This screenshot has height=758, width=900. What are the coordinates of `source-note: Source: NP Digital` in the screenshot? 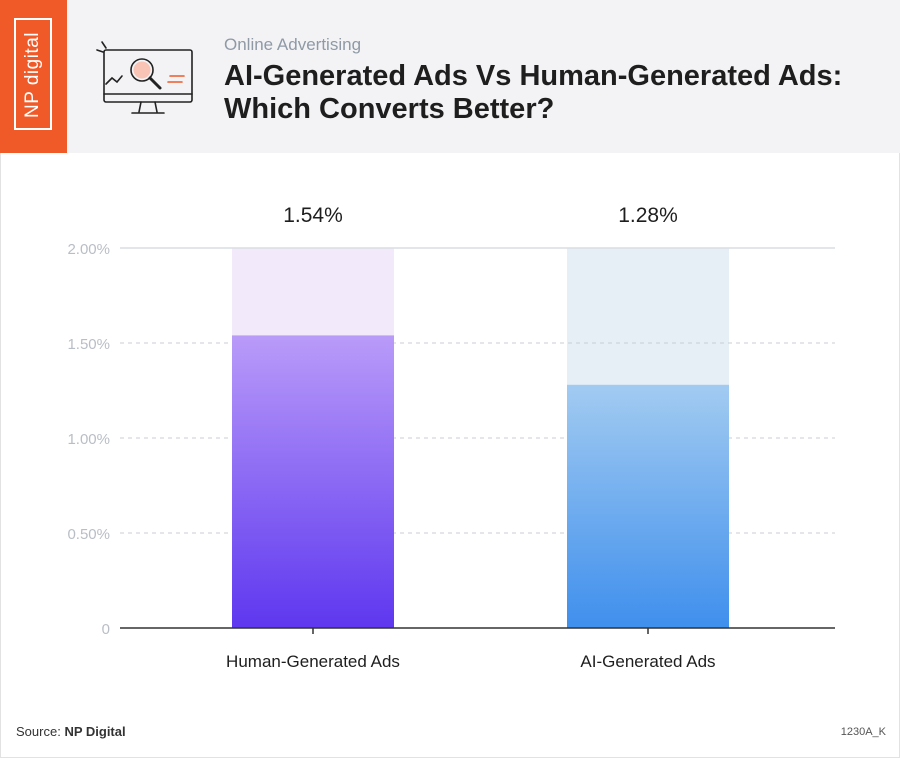 It's located at (71, 731).